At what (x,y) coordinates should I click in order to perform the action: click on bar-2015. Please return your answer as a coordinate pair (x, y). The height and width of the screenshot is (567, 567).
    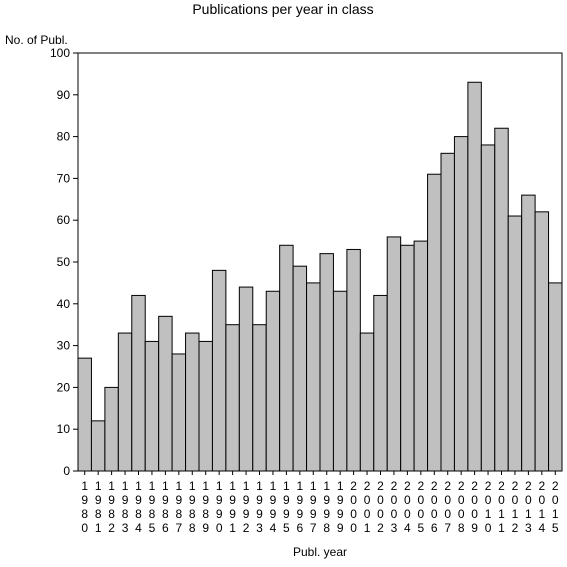
    Looking at the image, I should click on (555, 377).